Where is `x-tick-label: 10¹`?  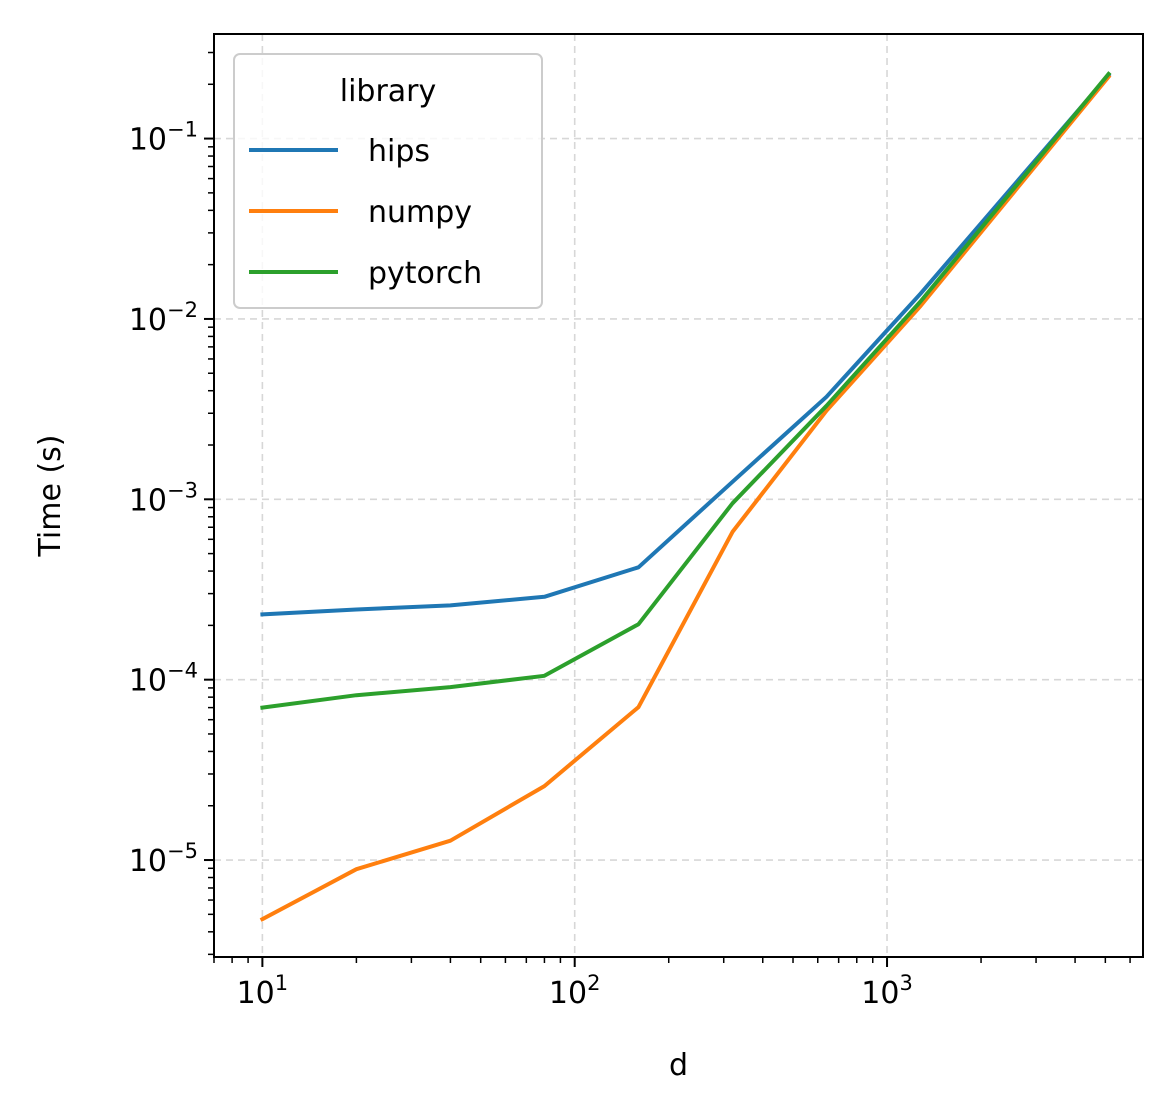
x-tick-label: 10¹ is located at coordinates (263, 991).